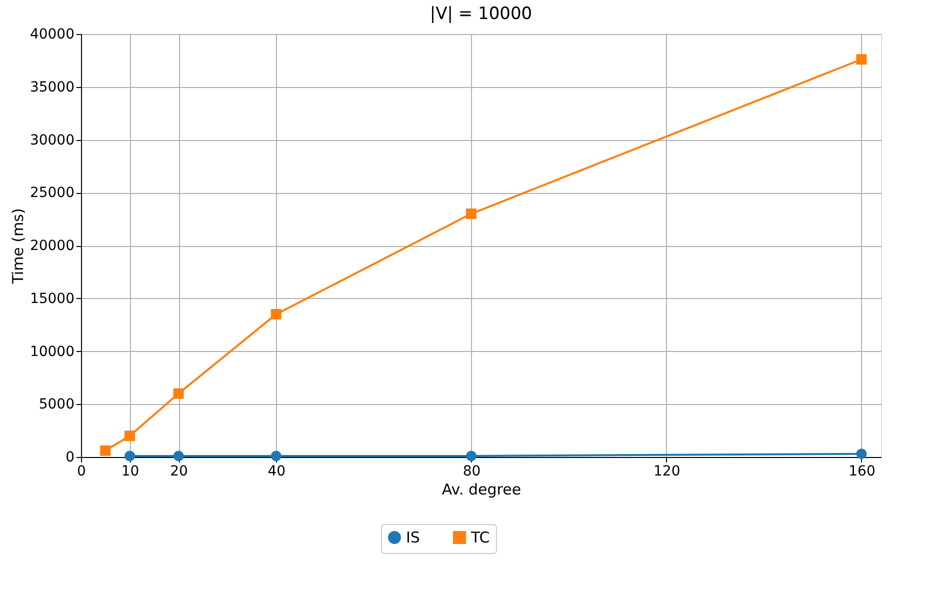 This screenshot has width=952, height=592. I want to click on legend-label: TC, so click(480, 537).